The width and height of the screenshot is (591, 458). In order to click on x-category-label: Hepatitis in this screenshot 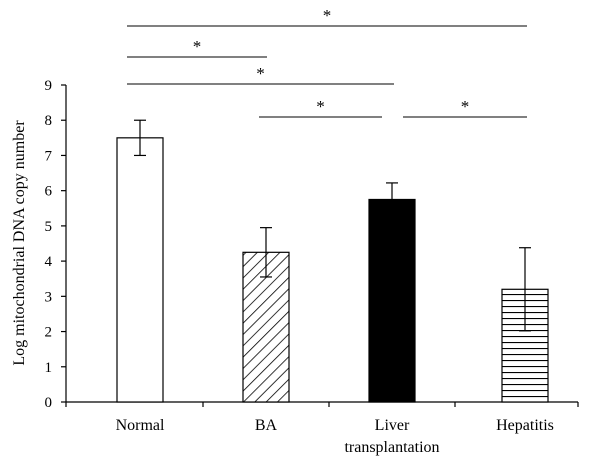, I will do `click(525, 425)`.